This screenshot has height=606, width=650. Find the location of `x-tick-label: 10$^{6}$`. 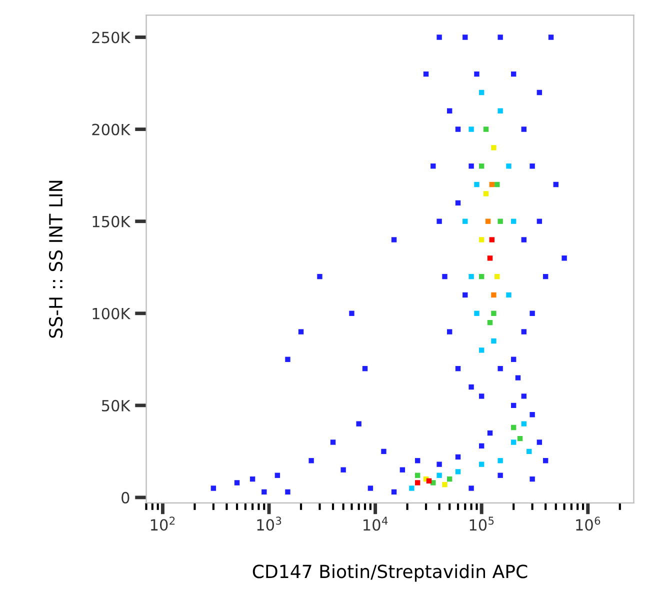

x-tick-label: 10$^{6}$ is located at coordinates (588, 523).